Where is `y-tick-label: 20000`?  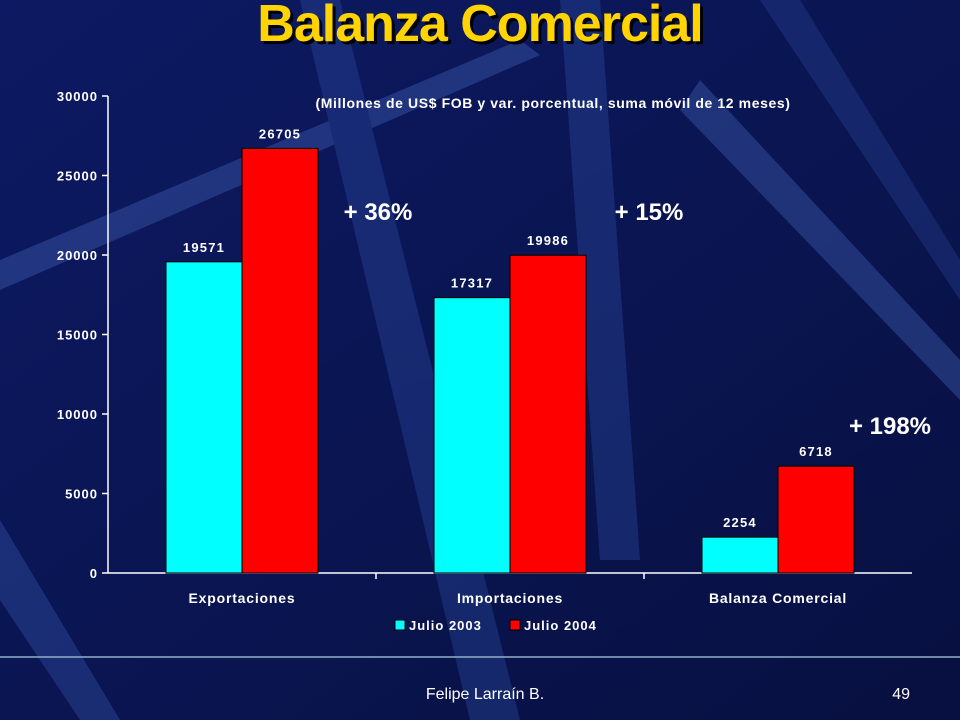 y-tick-label: 20000 is located at coordinates (77, 255).